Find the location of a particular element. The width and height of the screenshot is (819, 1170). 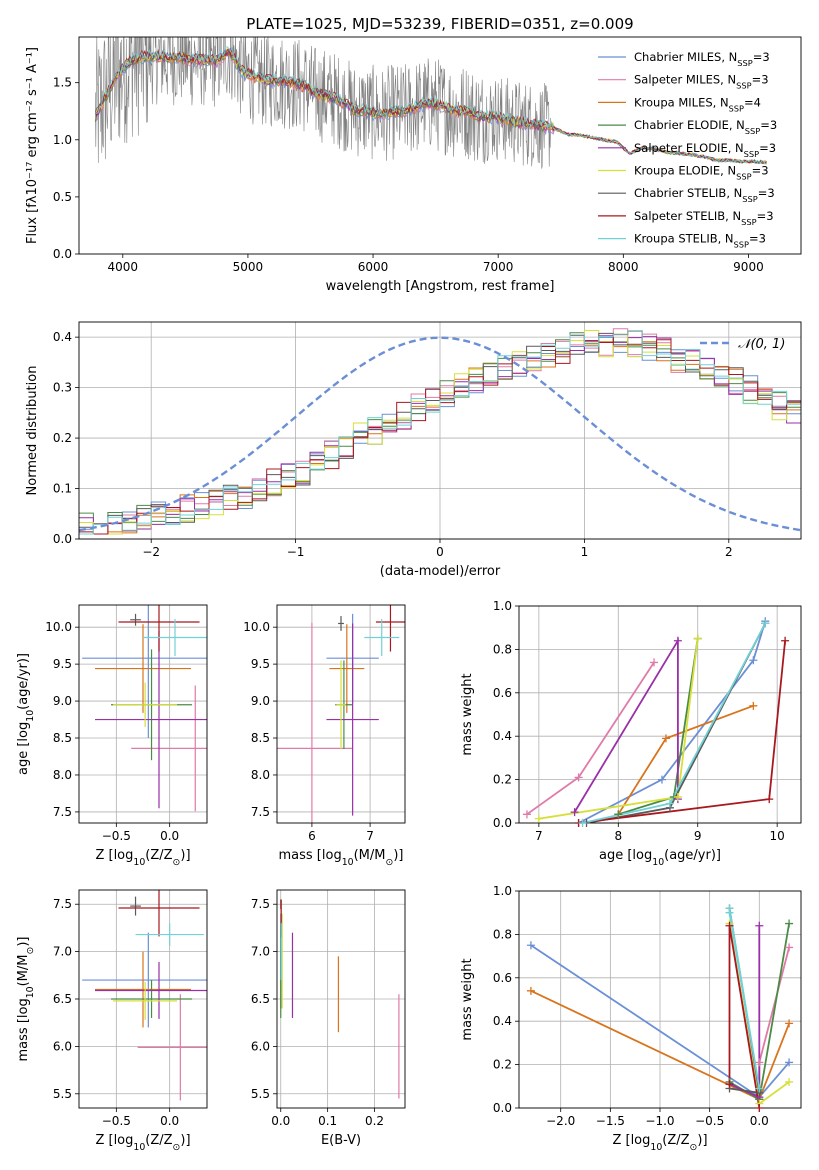

observed-spectrum is located at coordinates (323, 103).